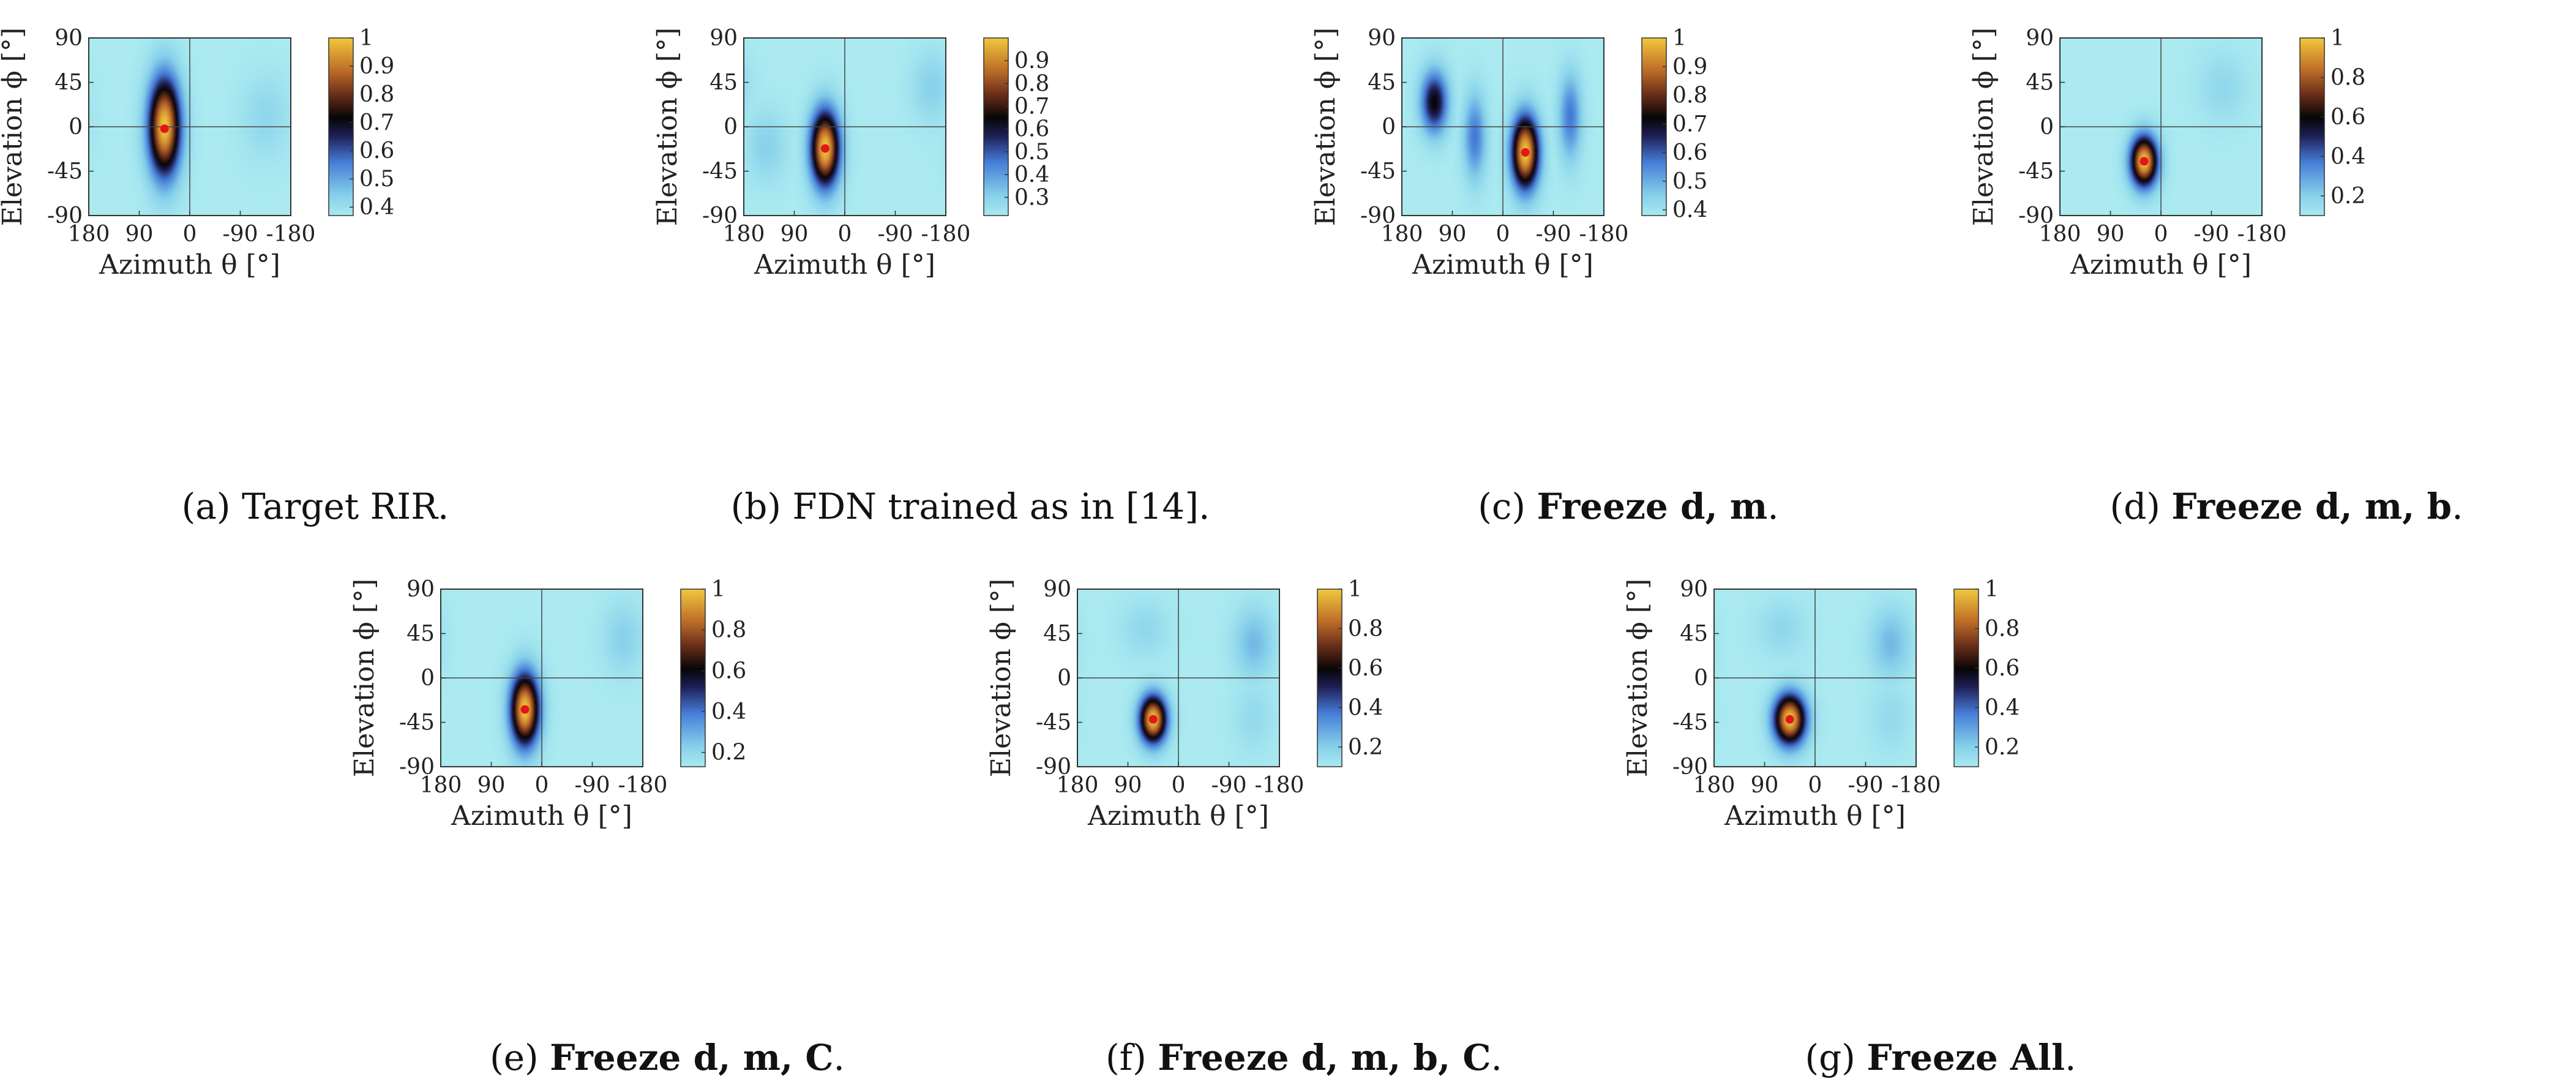  I want to click on caption-bold: Freeze d, m, so click(1652, 507).